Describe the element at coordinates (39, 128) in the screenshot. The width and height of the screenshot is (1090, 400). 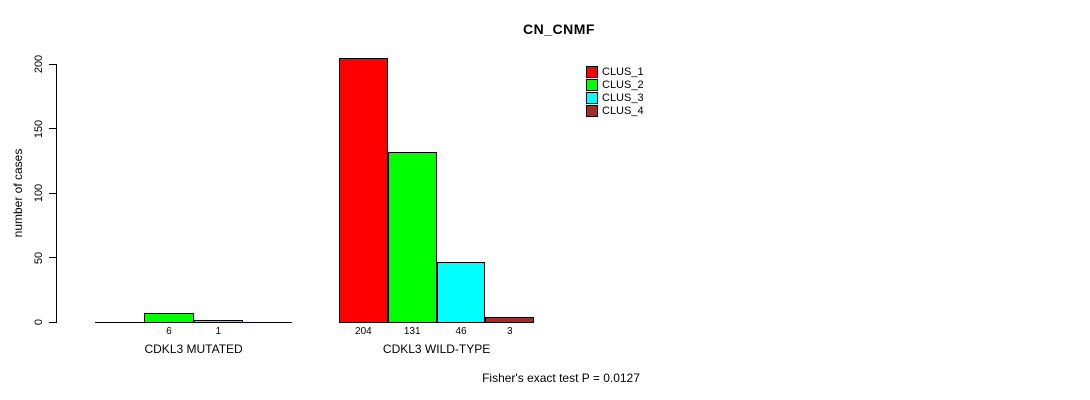
I see `y-tick-label: 150` at that location.